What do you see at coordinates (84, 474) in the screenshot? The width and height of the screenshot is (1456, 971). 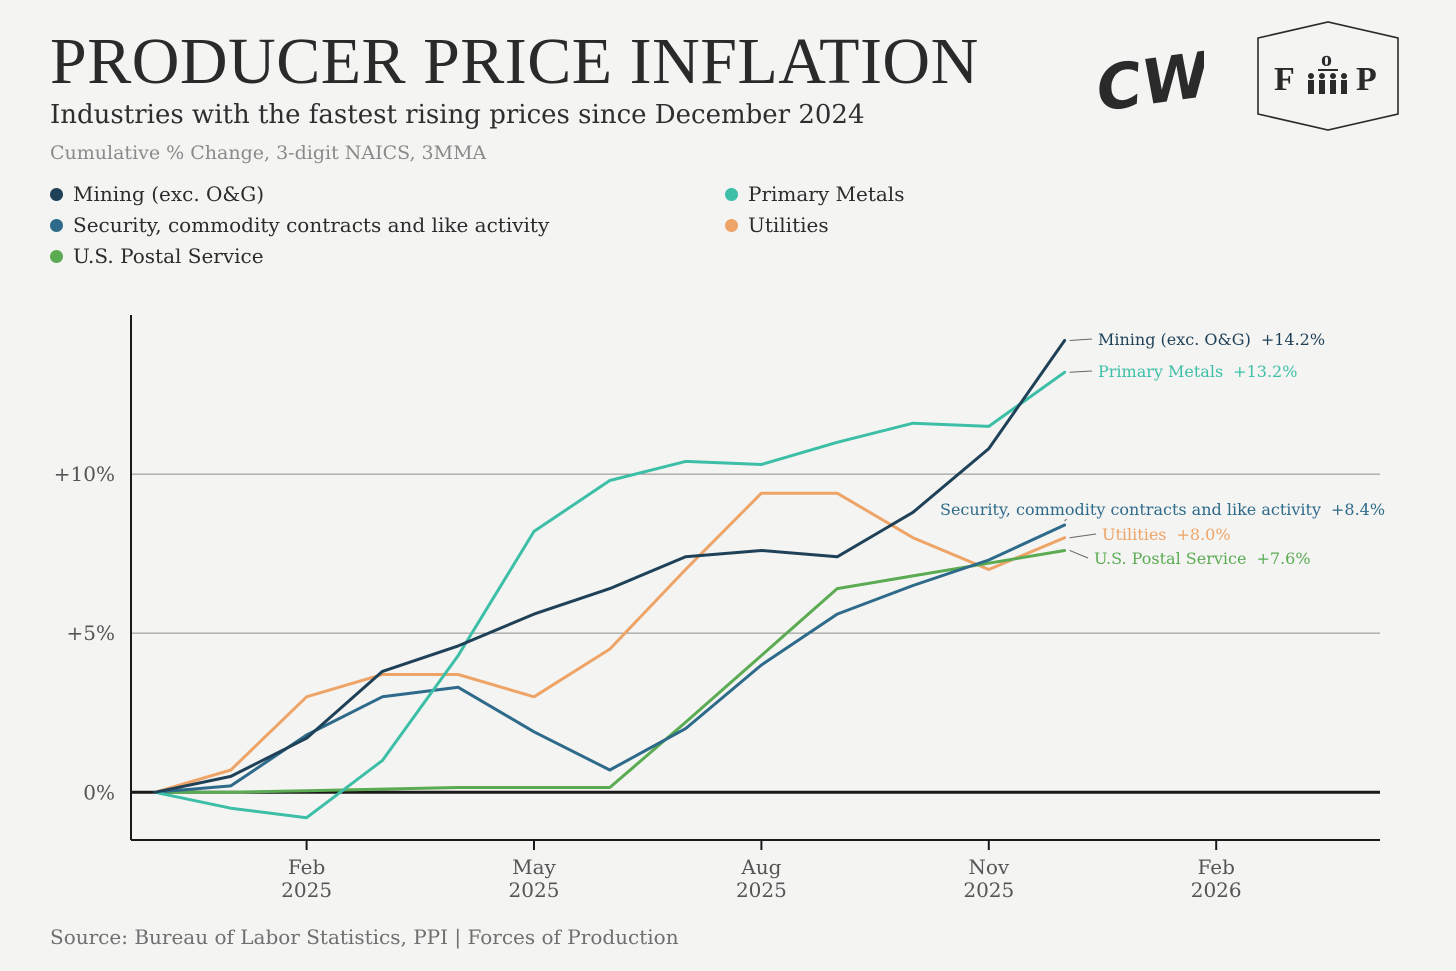 I see `y-tick-label: +10%` at bounding box center [84, 474].